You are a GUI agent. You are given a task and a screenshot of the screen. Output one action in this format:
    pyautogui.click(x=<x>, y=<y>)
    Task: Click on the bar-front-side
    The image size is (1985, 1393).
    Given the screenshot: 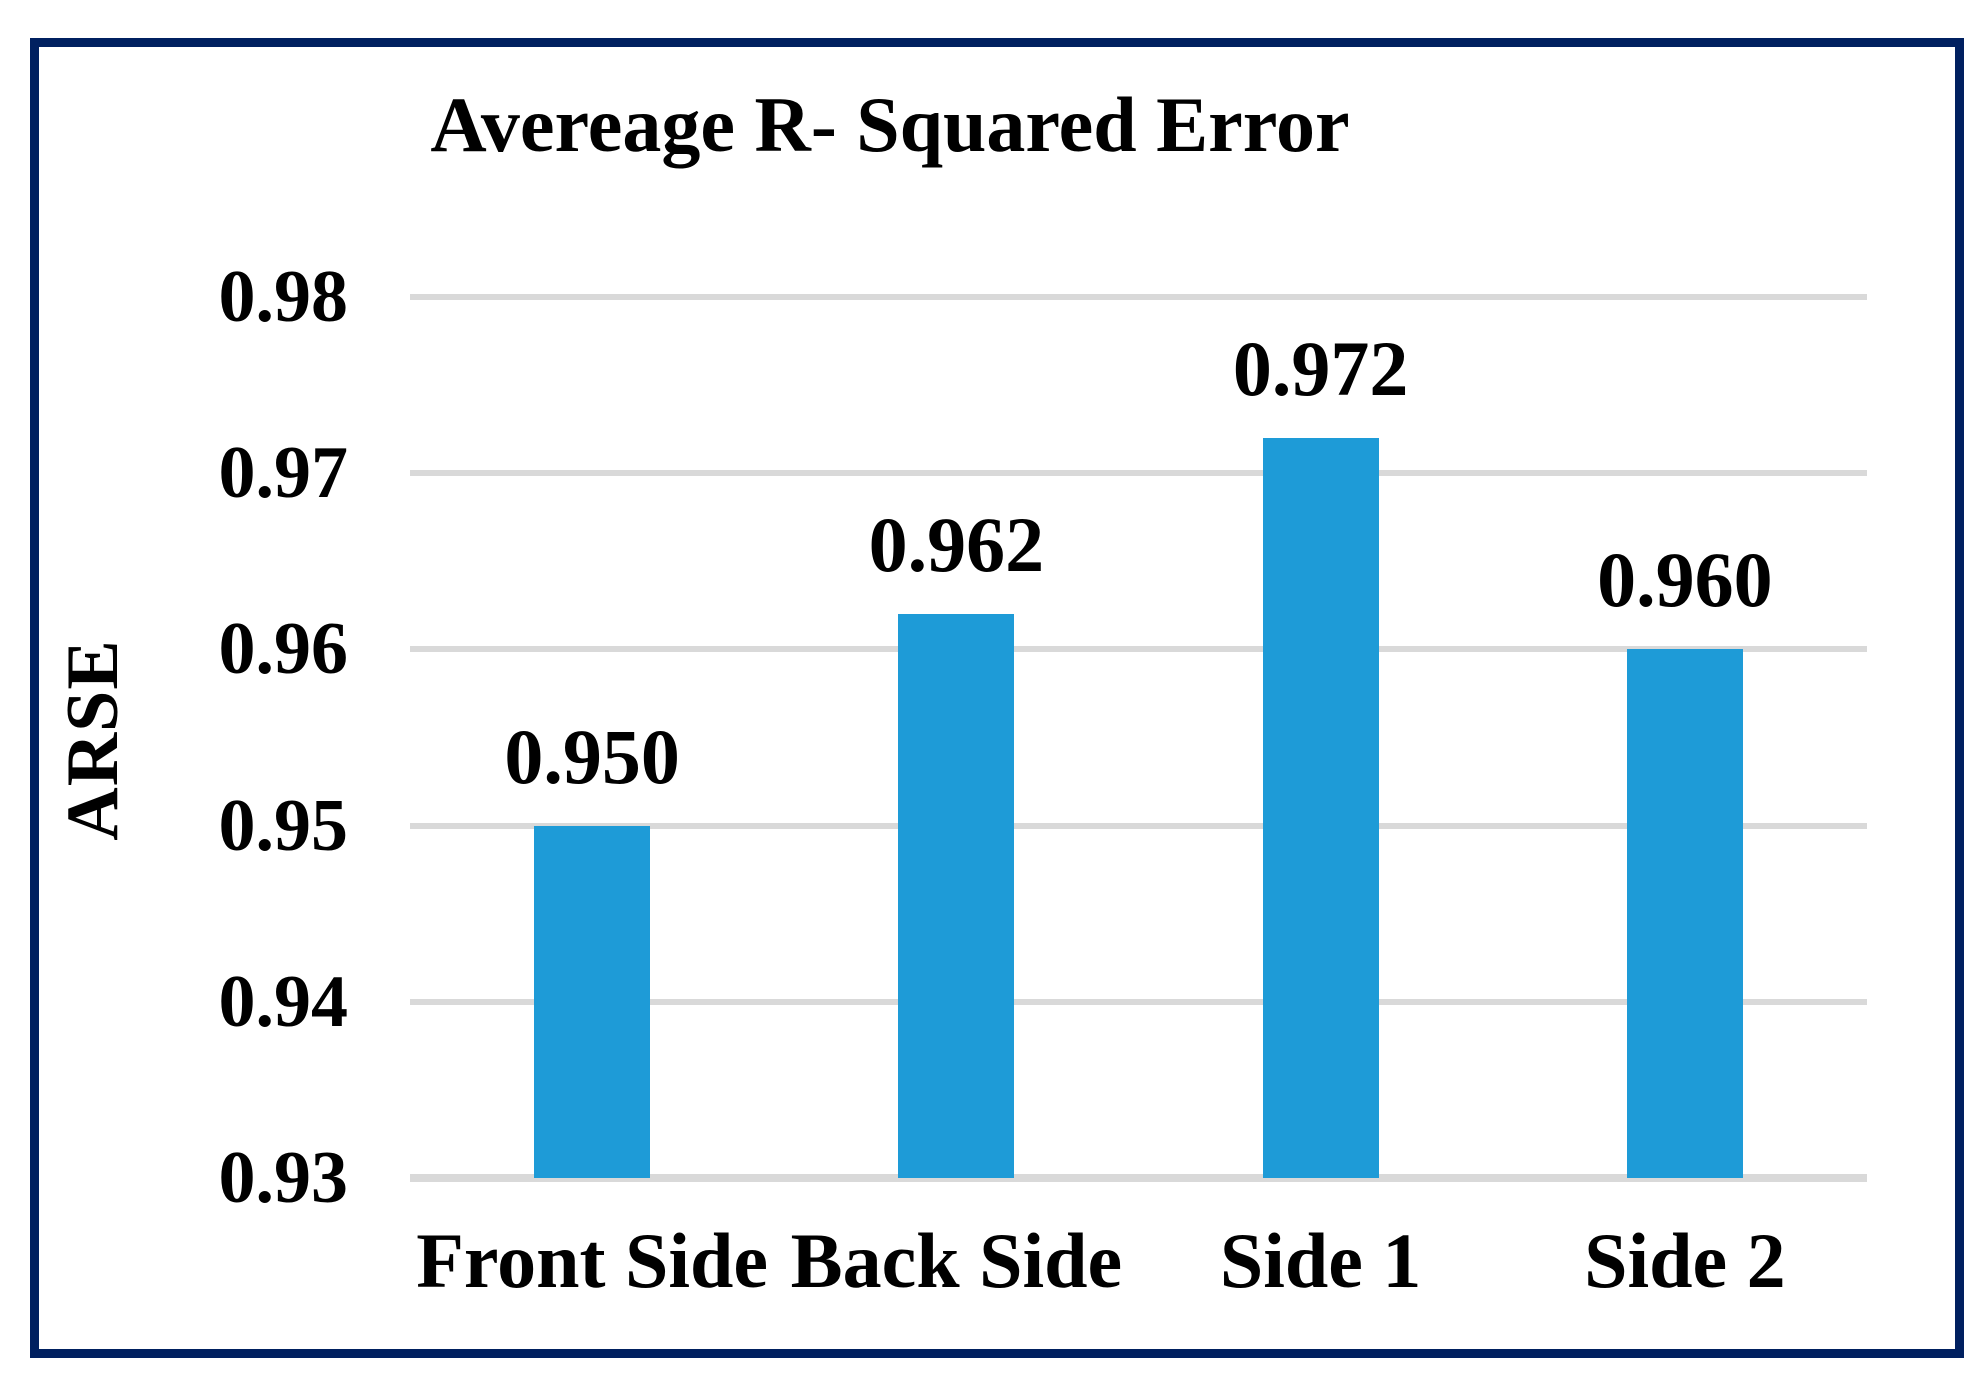 What is the action you would take?
    pyautogui.click(x=592, y=1001)
    